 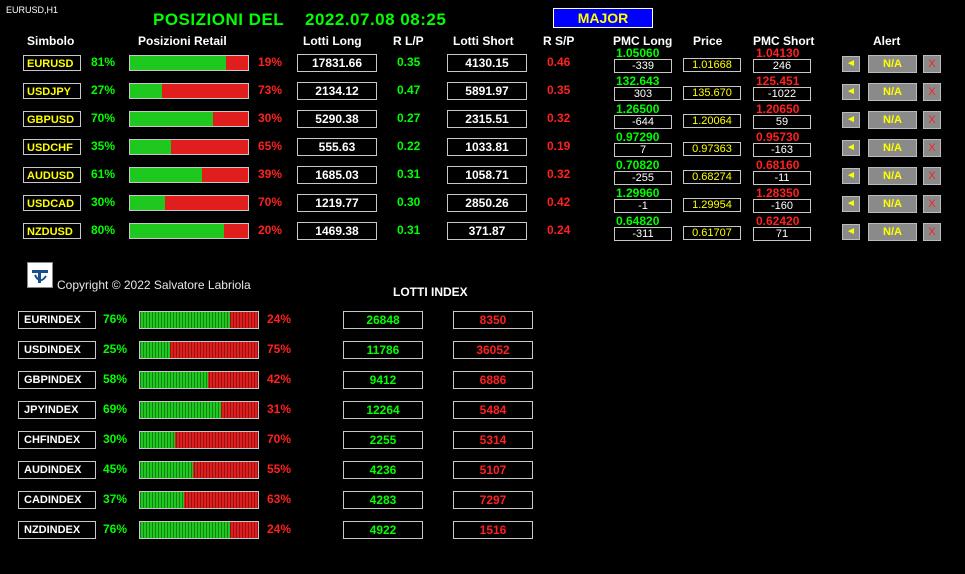 What do you see at coordinates (57, 350) in the screenshot?
I see `index-symbol-label: USDINDEX` at bounding box center [57, 350].